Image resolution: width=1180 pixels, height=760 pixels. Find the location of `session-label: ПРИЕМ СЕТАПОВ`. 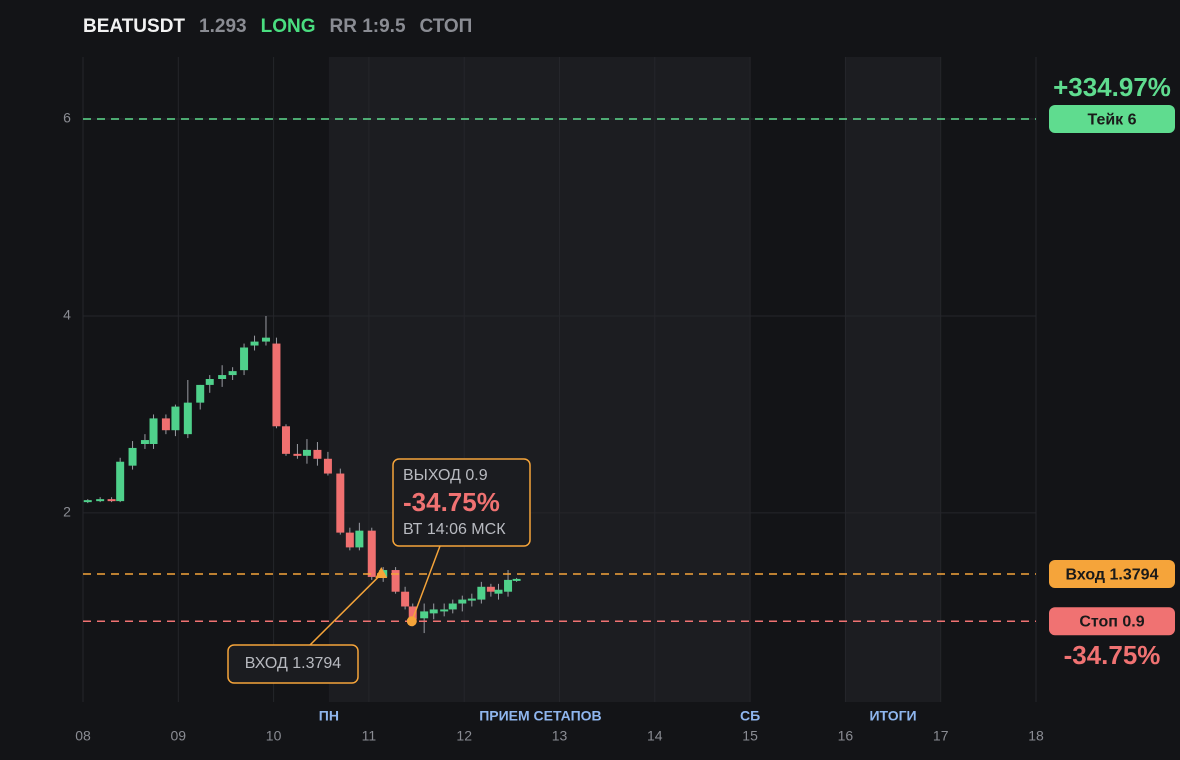

session-label: ПРИЕМ СЕТАПОВ is located at coordinates (540, 716).